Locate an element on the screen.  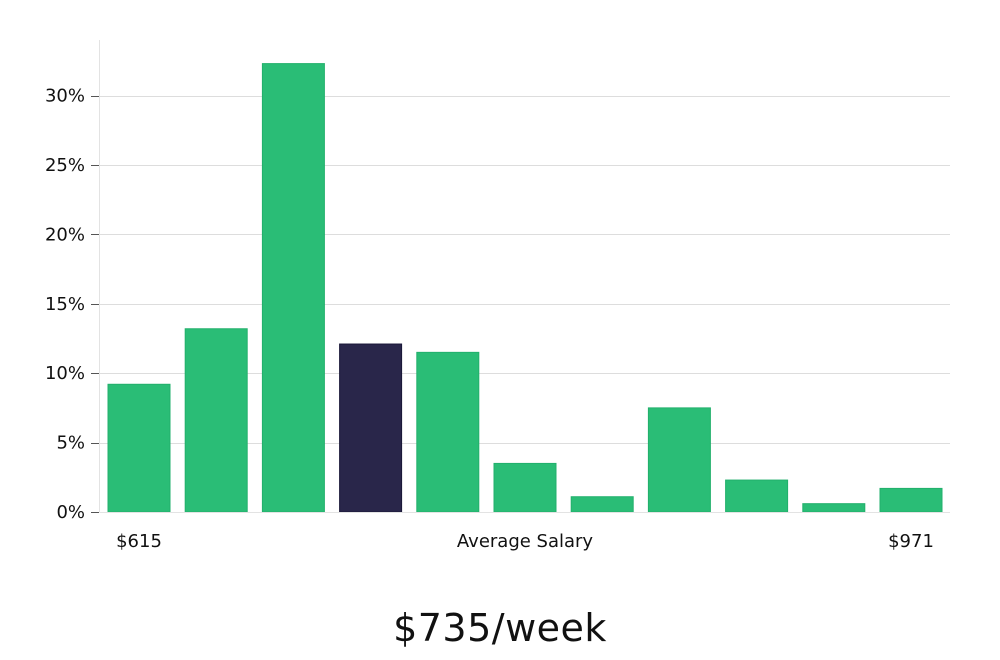
y-tick-label: 30% is located at coordinates (65, 96).